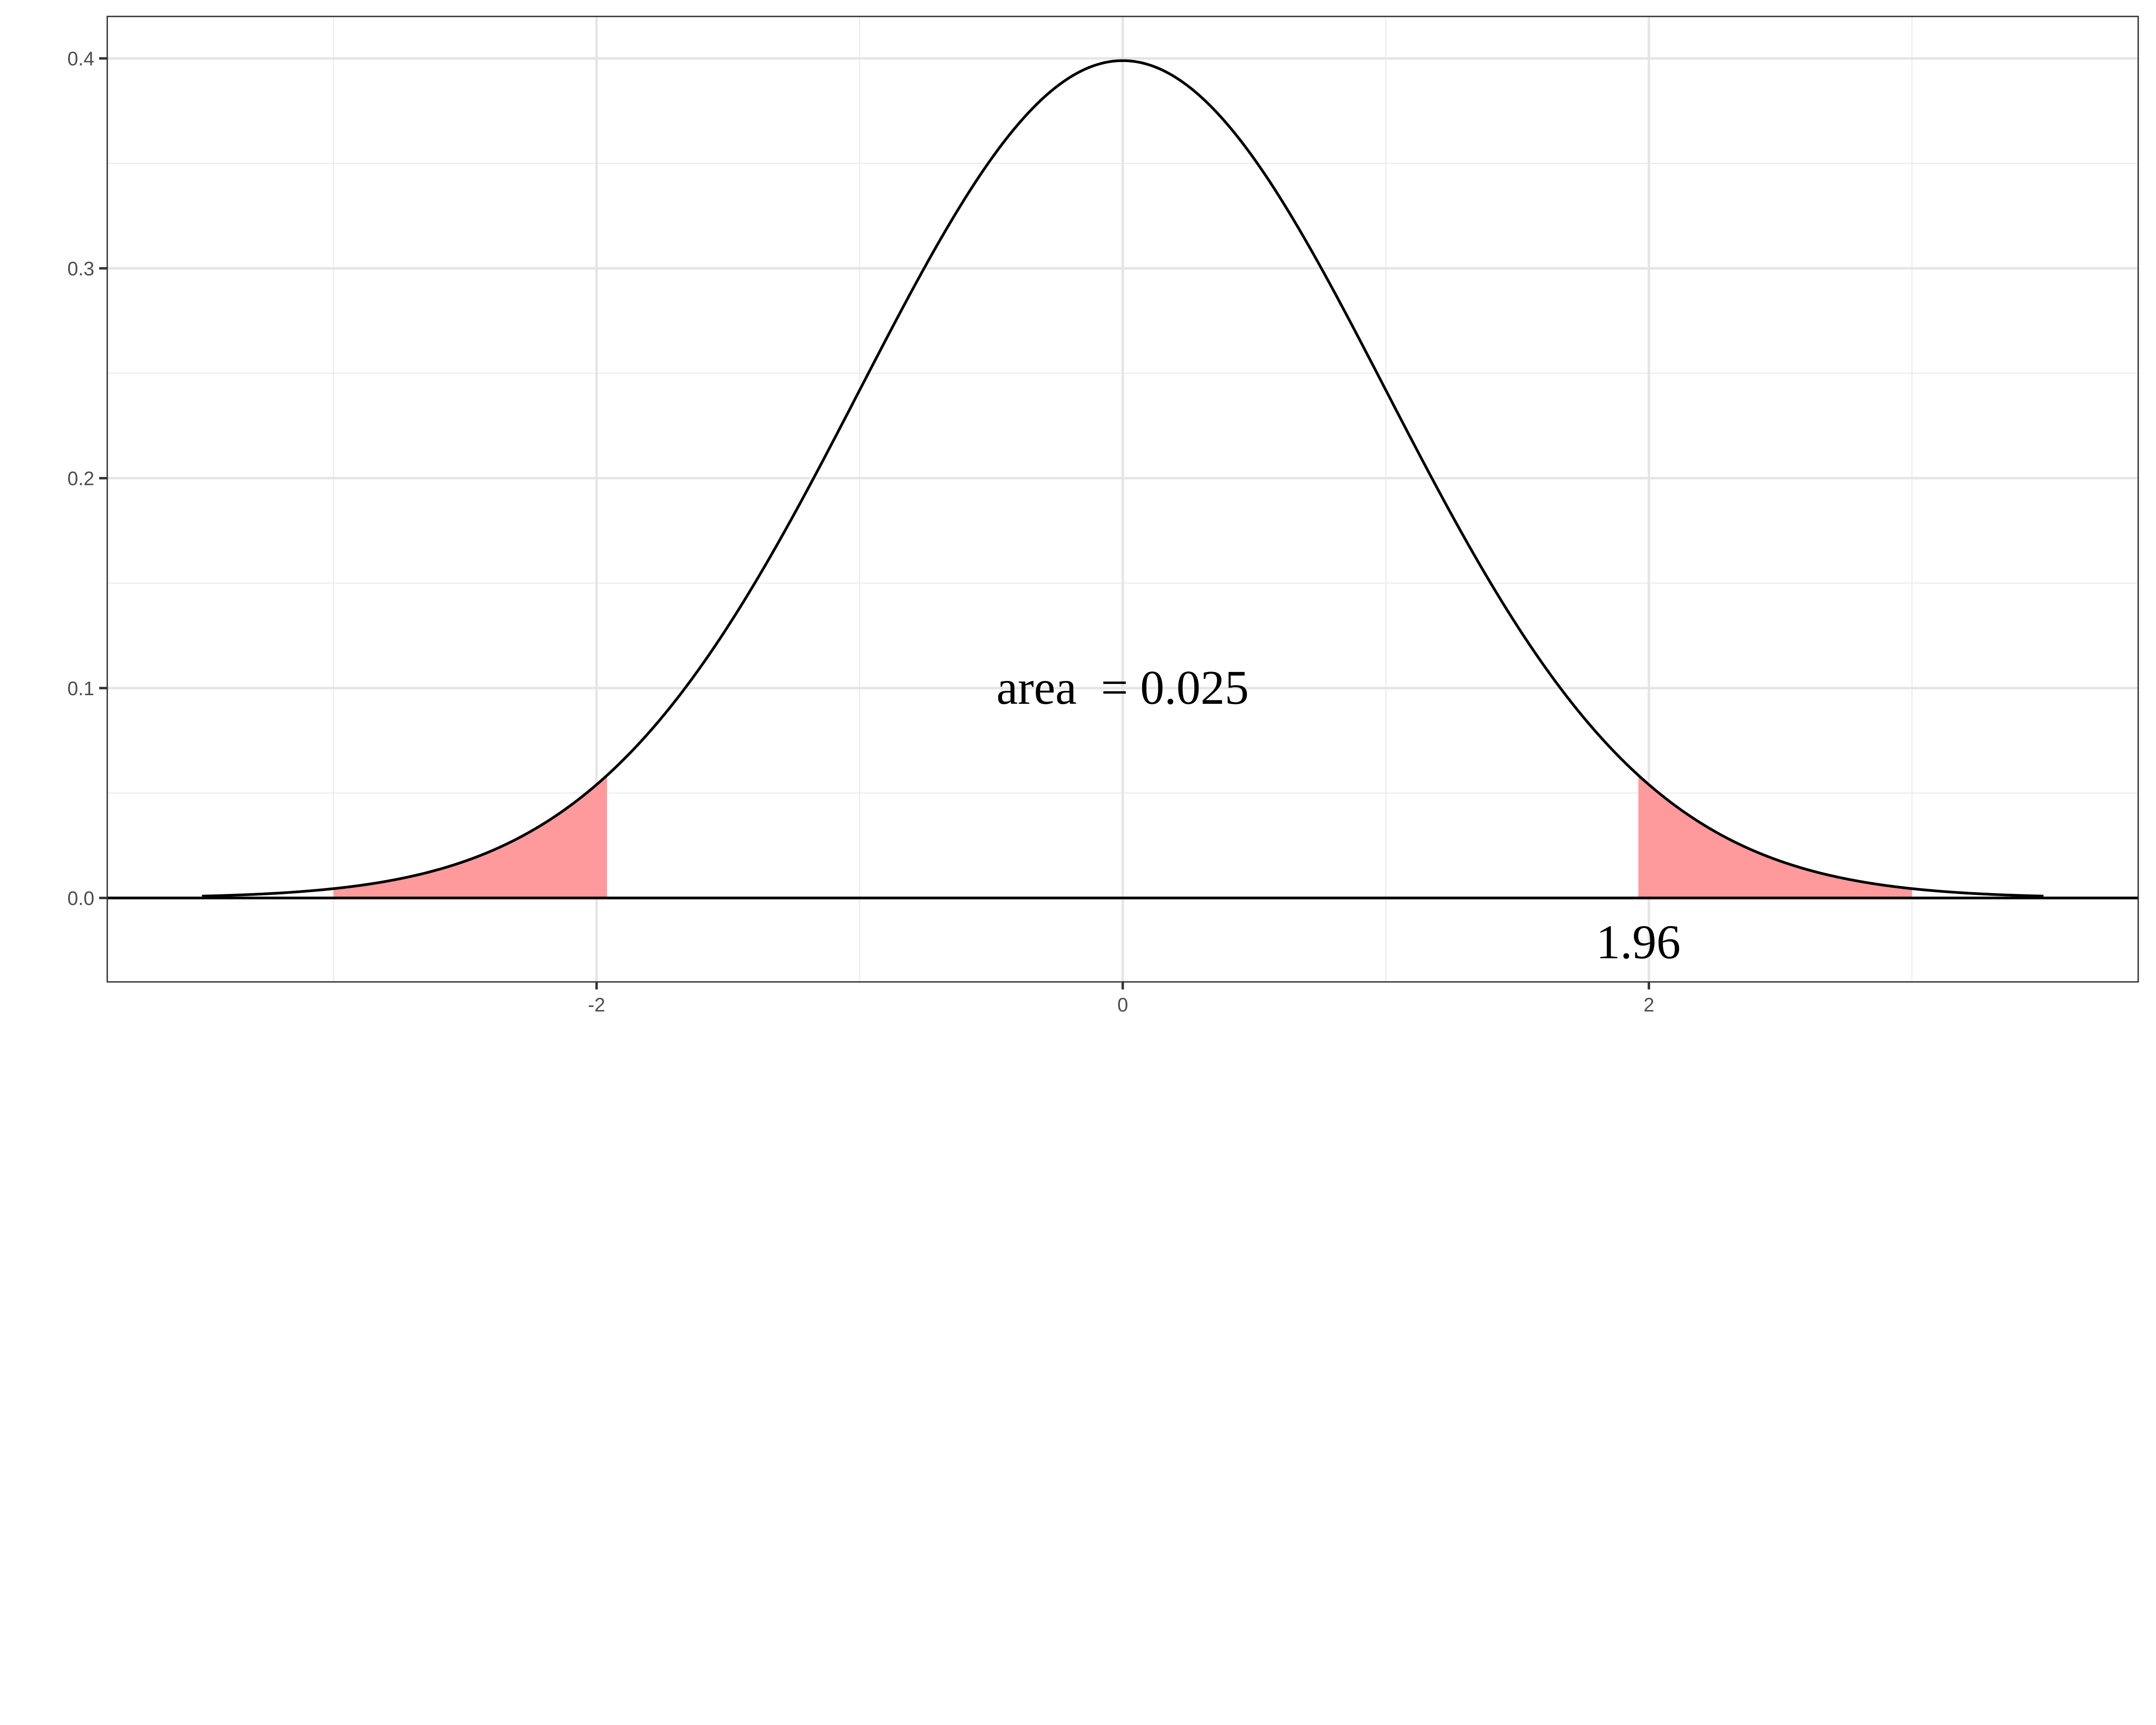 Image resolution: width=2156 pixels, height=1725 pixels. Describe the element at coordinates (596, 1005) in the screenshot. I see `x-tick-label: -2` at that location.